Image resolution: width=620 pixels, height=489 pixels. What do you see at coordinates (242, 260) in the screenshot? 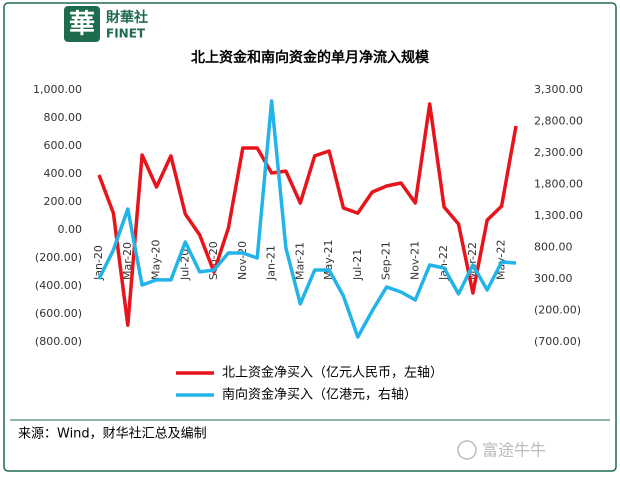
I see `x-tick-label: Nov-20` at bounding box center [242, 260].